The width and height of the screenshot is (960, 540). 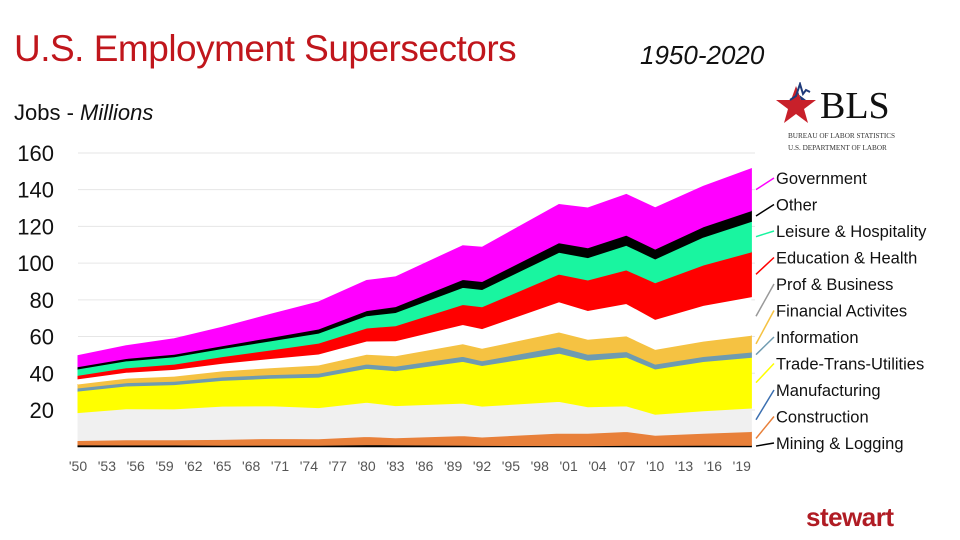 I want to click on bls-chart-line-icon, so click(x=800, y=91).